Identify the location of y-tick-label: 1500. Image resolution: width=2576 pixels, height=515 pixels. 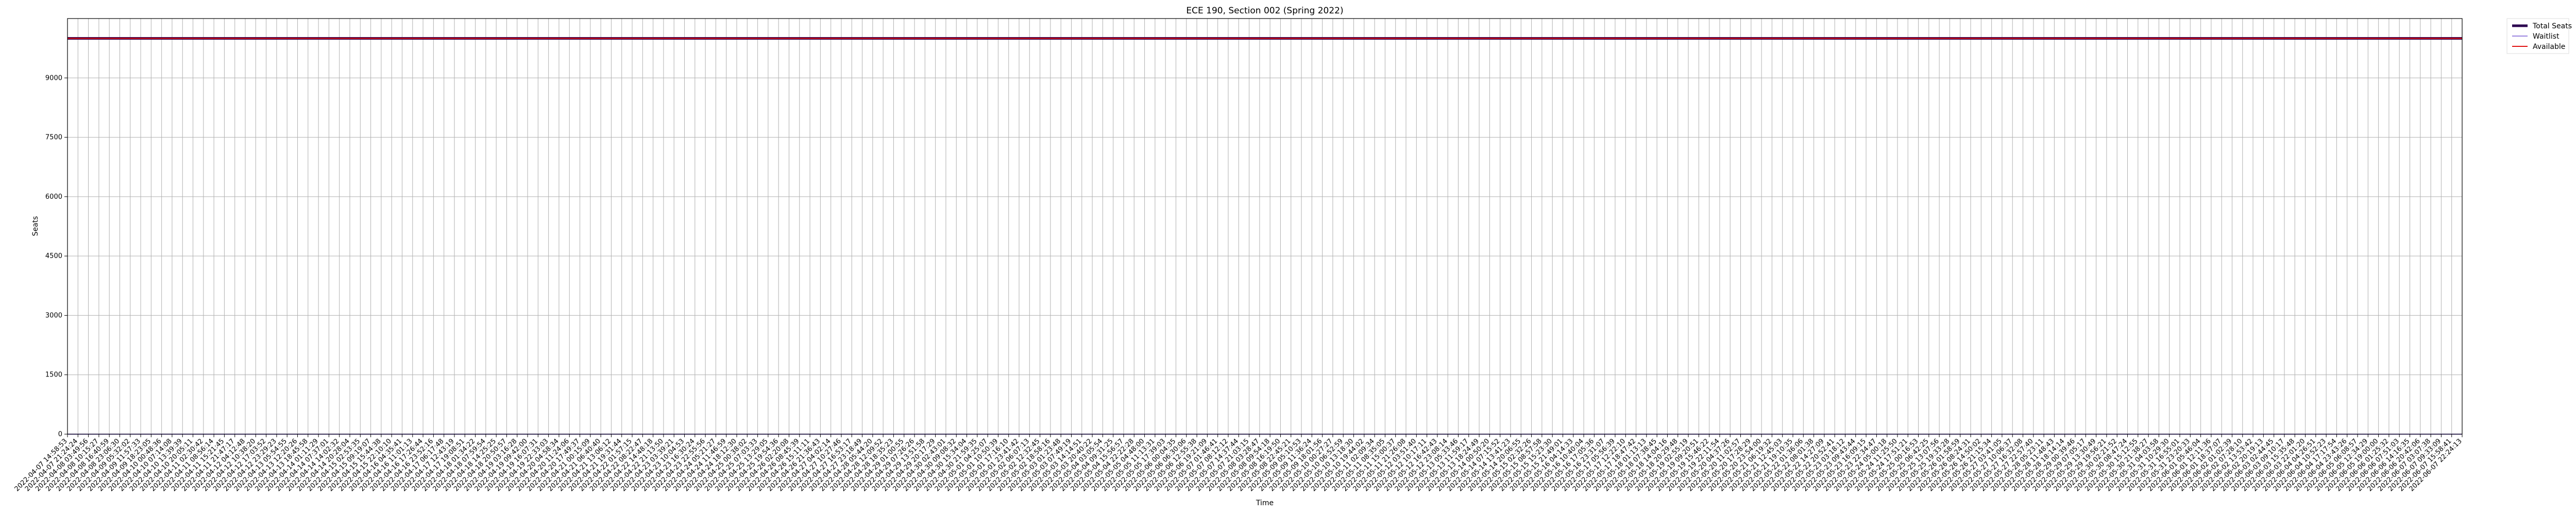
(53, 375).